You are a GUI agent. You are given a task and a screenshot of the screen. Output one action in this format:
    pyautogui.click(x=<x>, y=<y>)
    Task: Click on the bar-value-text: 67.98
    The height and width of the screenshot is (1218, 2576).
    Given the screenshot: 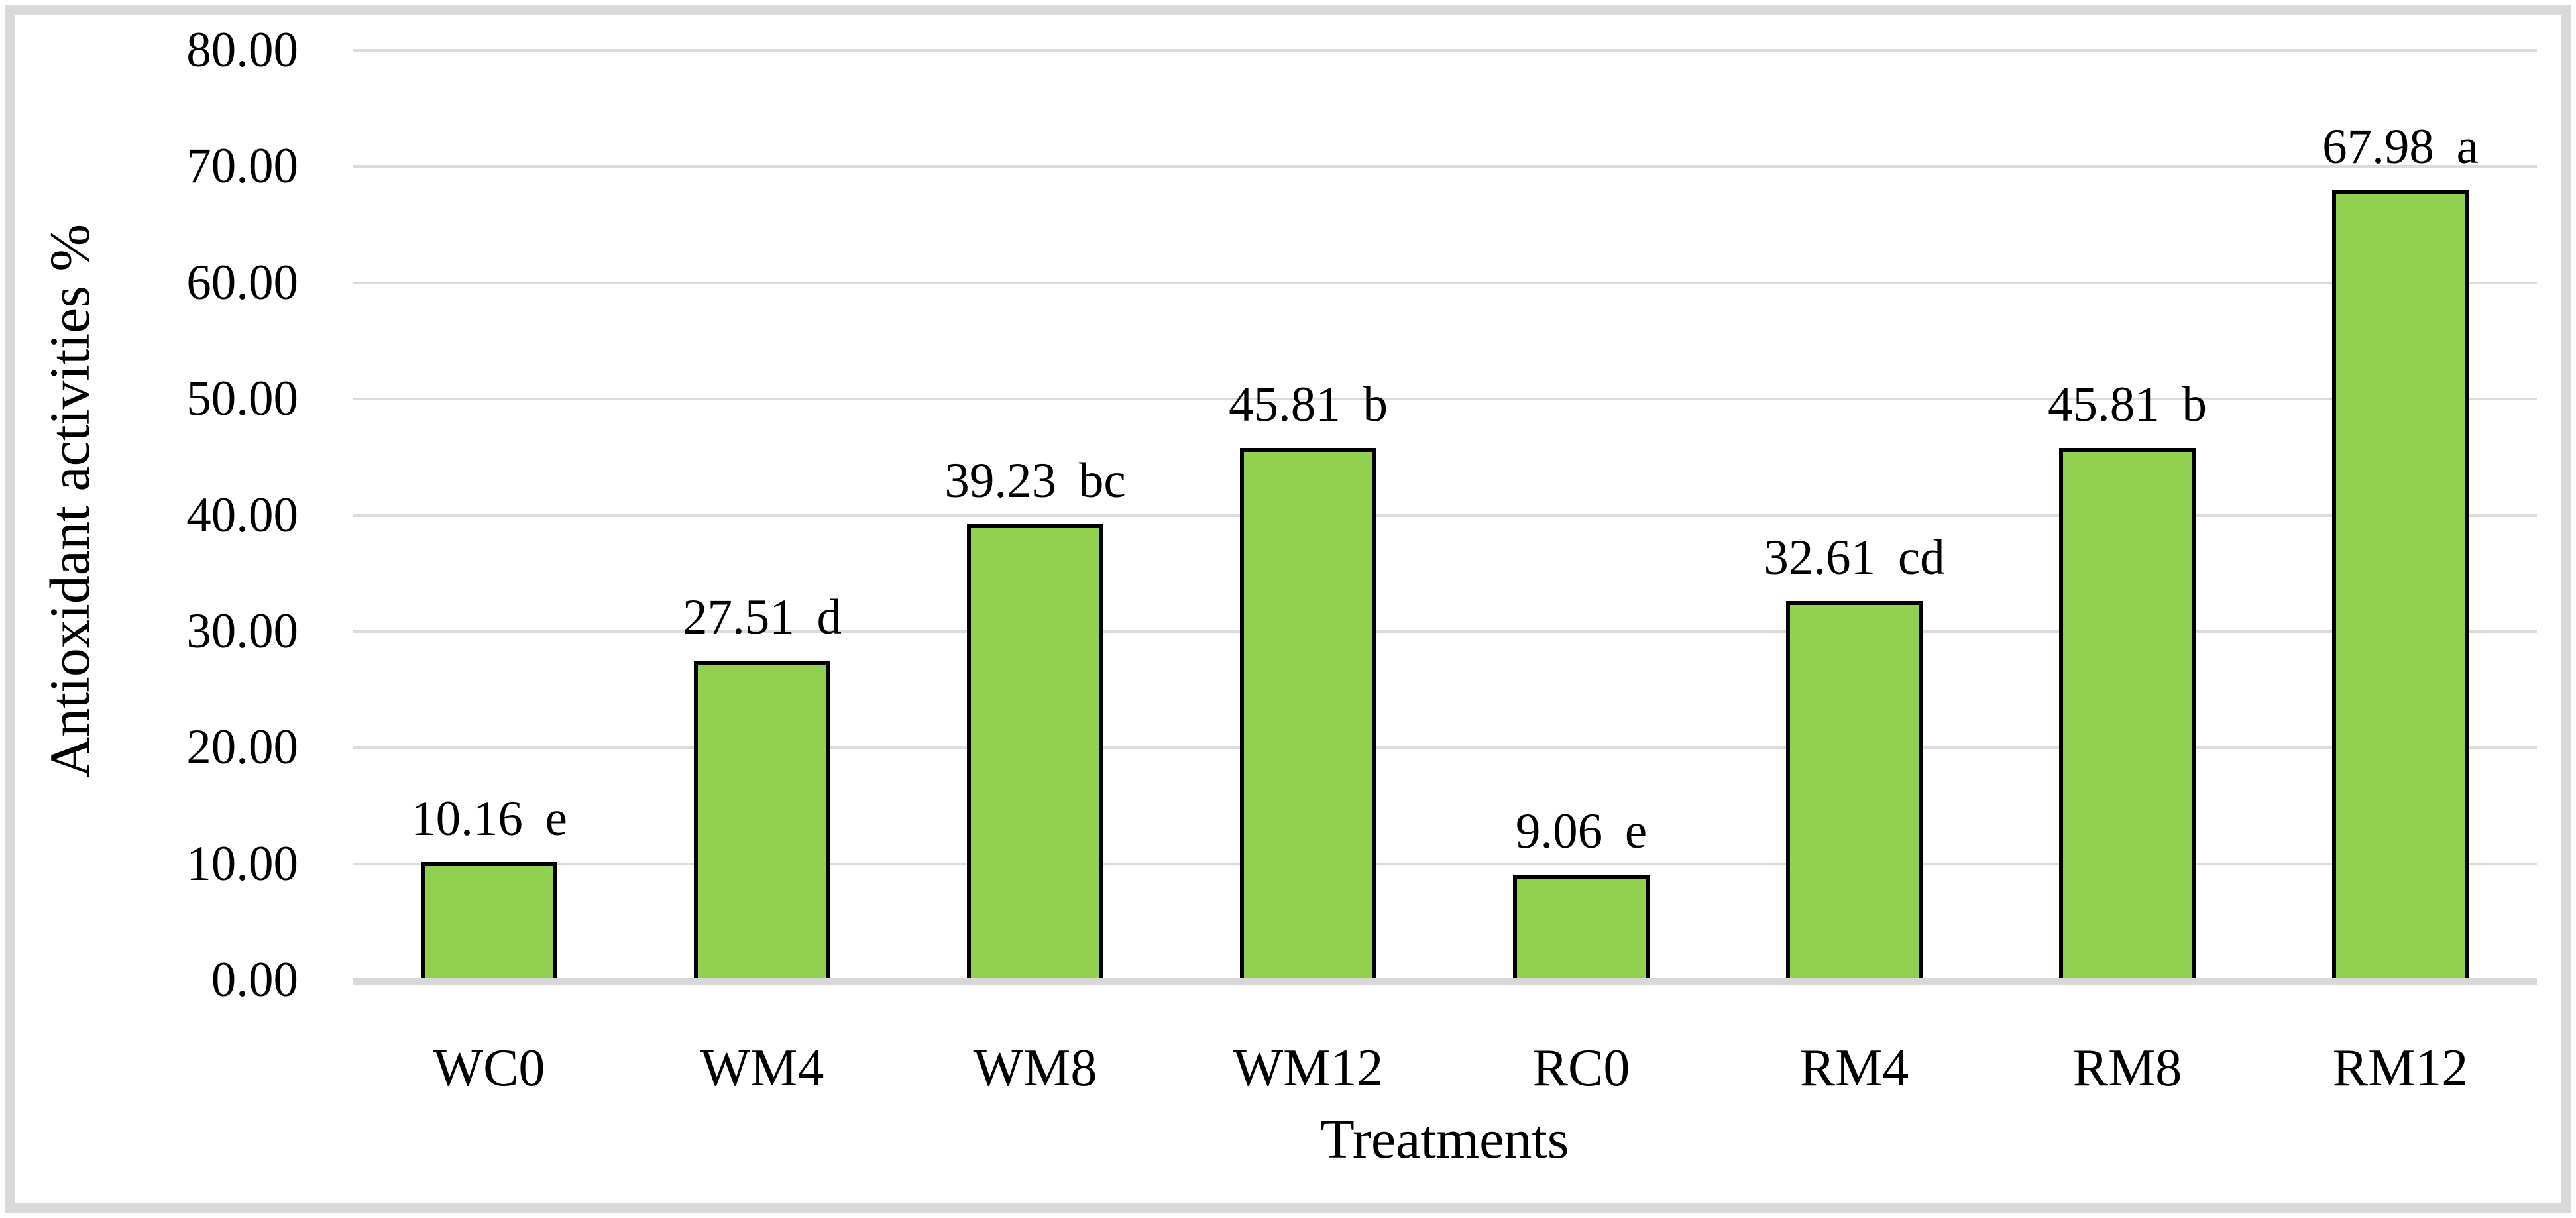 What is the action you would take?
    pyautogui.click(x=2378, y=146)
    